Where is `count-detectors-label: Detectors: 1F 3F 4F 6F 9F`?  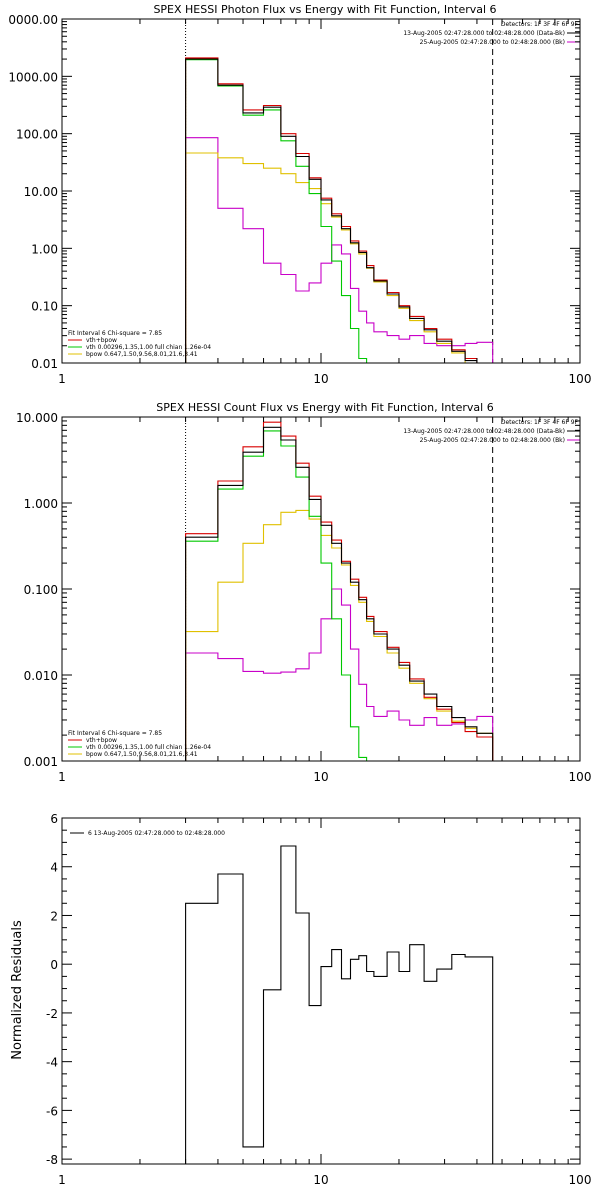
count-detectors-label: Detectors: 1F 3F 4F 6F 9F is located at coordinates (540, 422).